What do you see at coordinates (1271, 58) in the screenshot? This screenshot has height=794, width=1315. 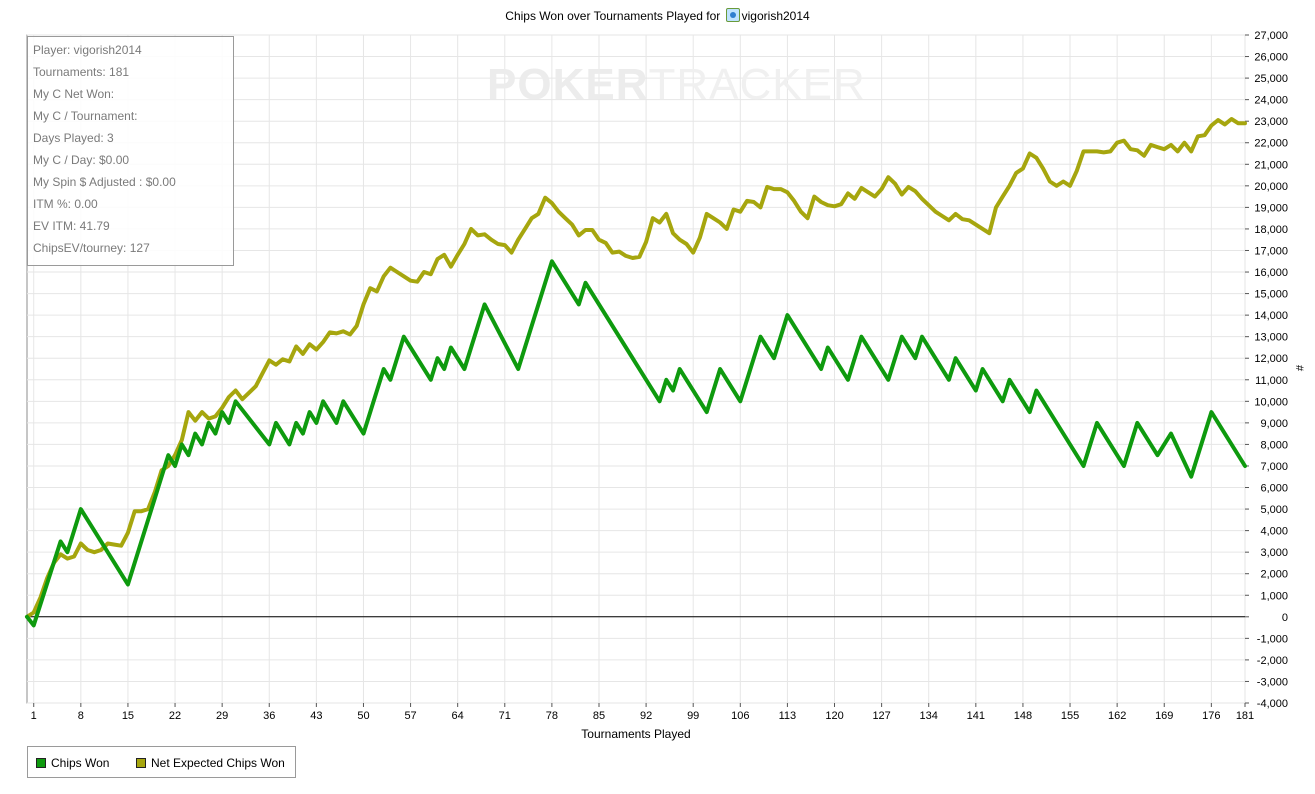 I see `y-tick-label: 26,000` at bounding box center [1271, 58].